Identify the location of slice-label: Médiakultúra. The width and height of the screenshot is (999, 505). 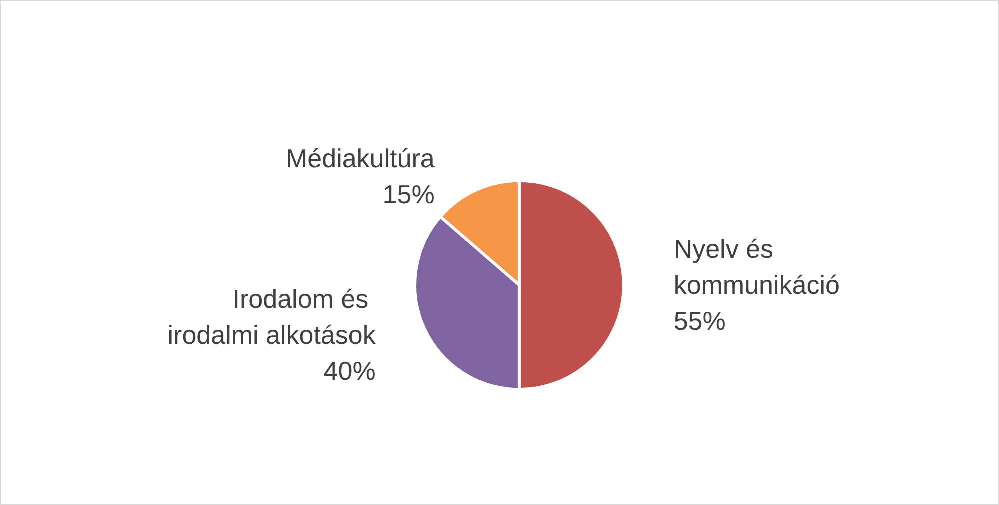
(361, 159).